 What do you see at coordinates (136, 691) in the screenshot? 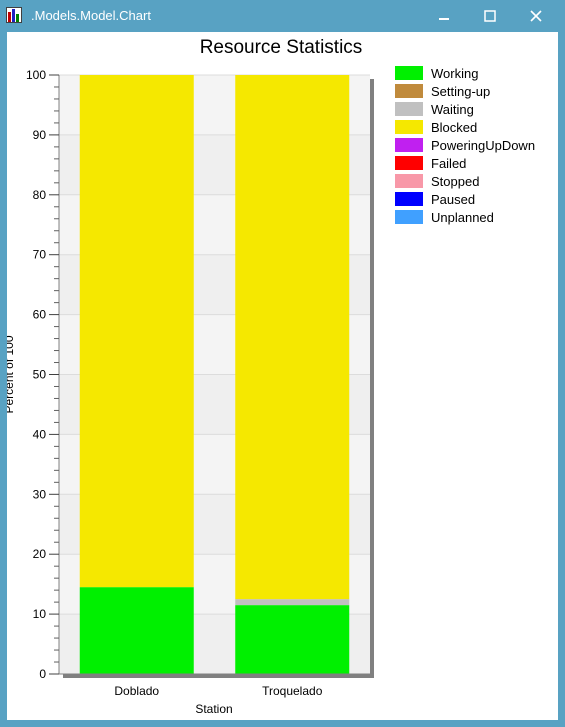
I see `x-tick-label: Doblado` at bounding box center [136, 691].